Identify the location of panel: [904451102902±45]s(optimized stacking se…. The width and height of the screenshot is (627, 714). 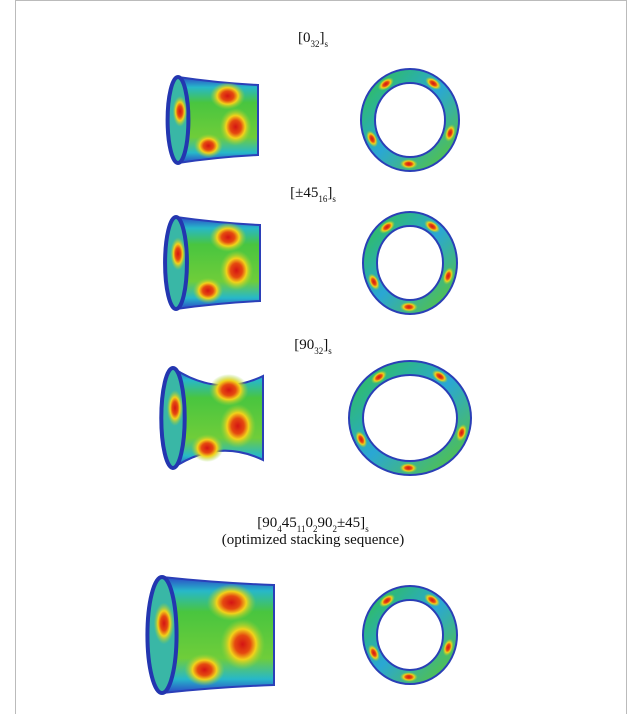
(301, 605).